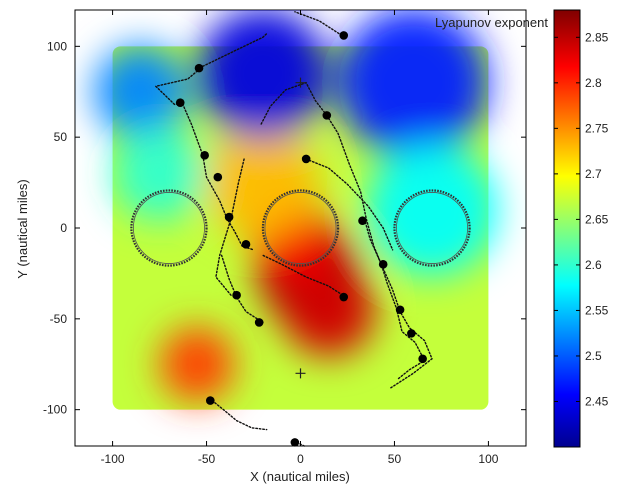 This screenshot has width=630, height=492. I want to click on y-tick-label: 100, so click(57, 46).